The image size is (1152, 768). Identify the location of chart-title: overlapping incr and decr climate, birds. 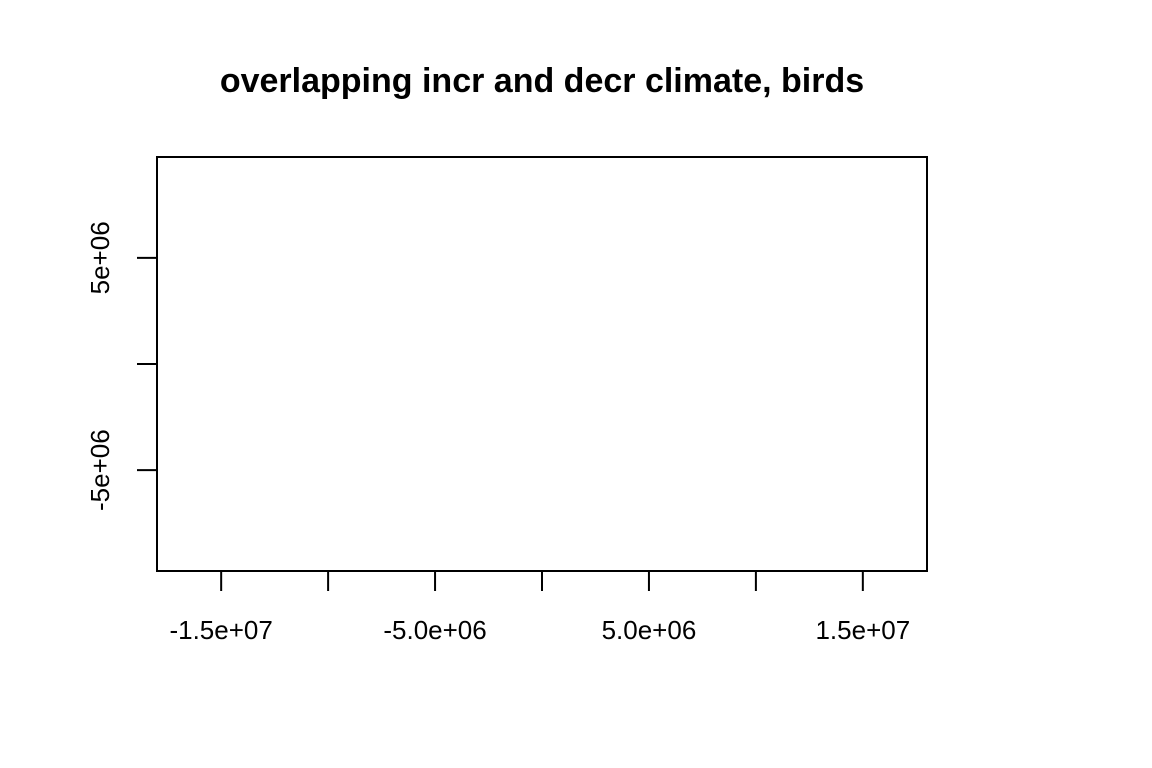
(542, 81).